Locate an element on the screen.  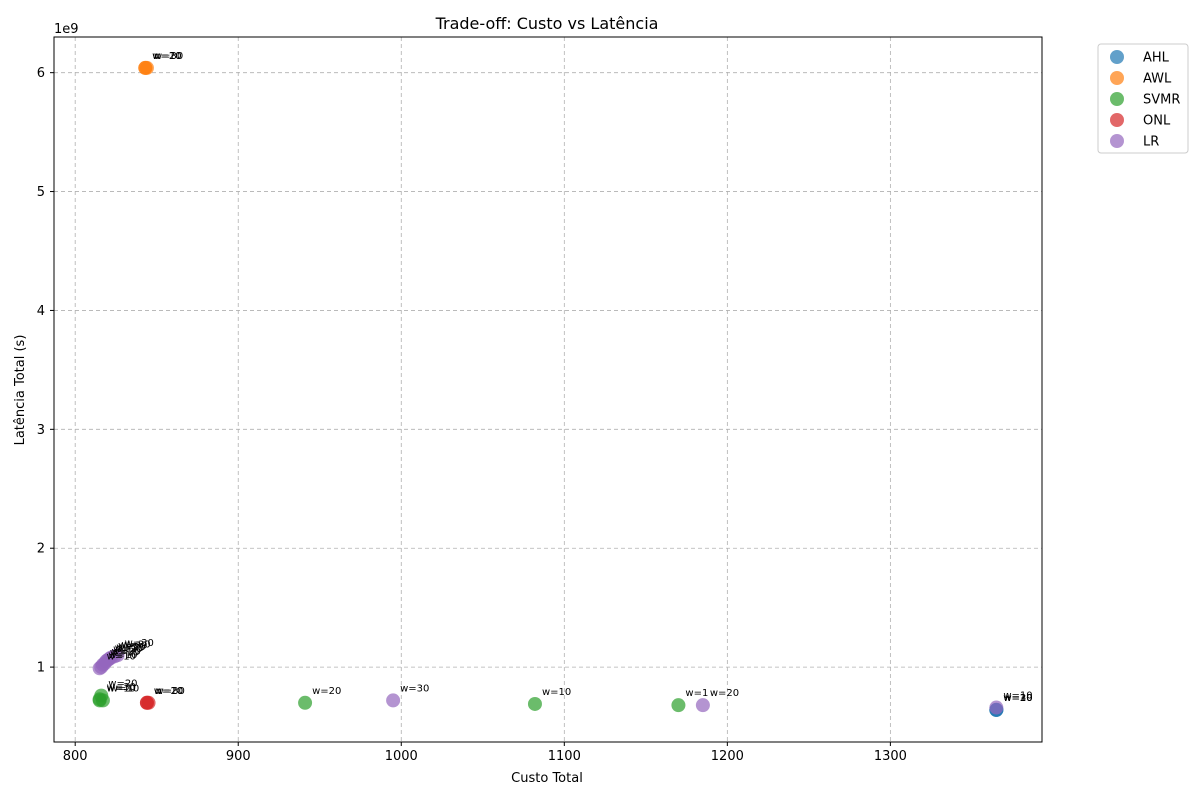
legend-label-lr: LR is located at coordinates (1151, 142).